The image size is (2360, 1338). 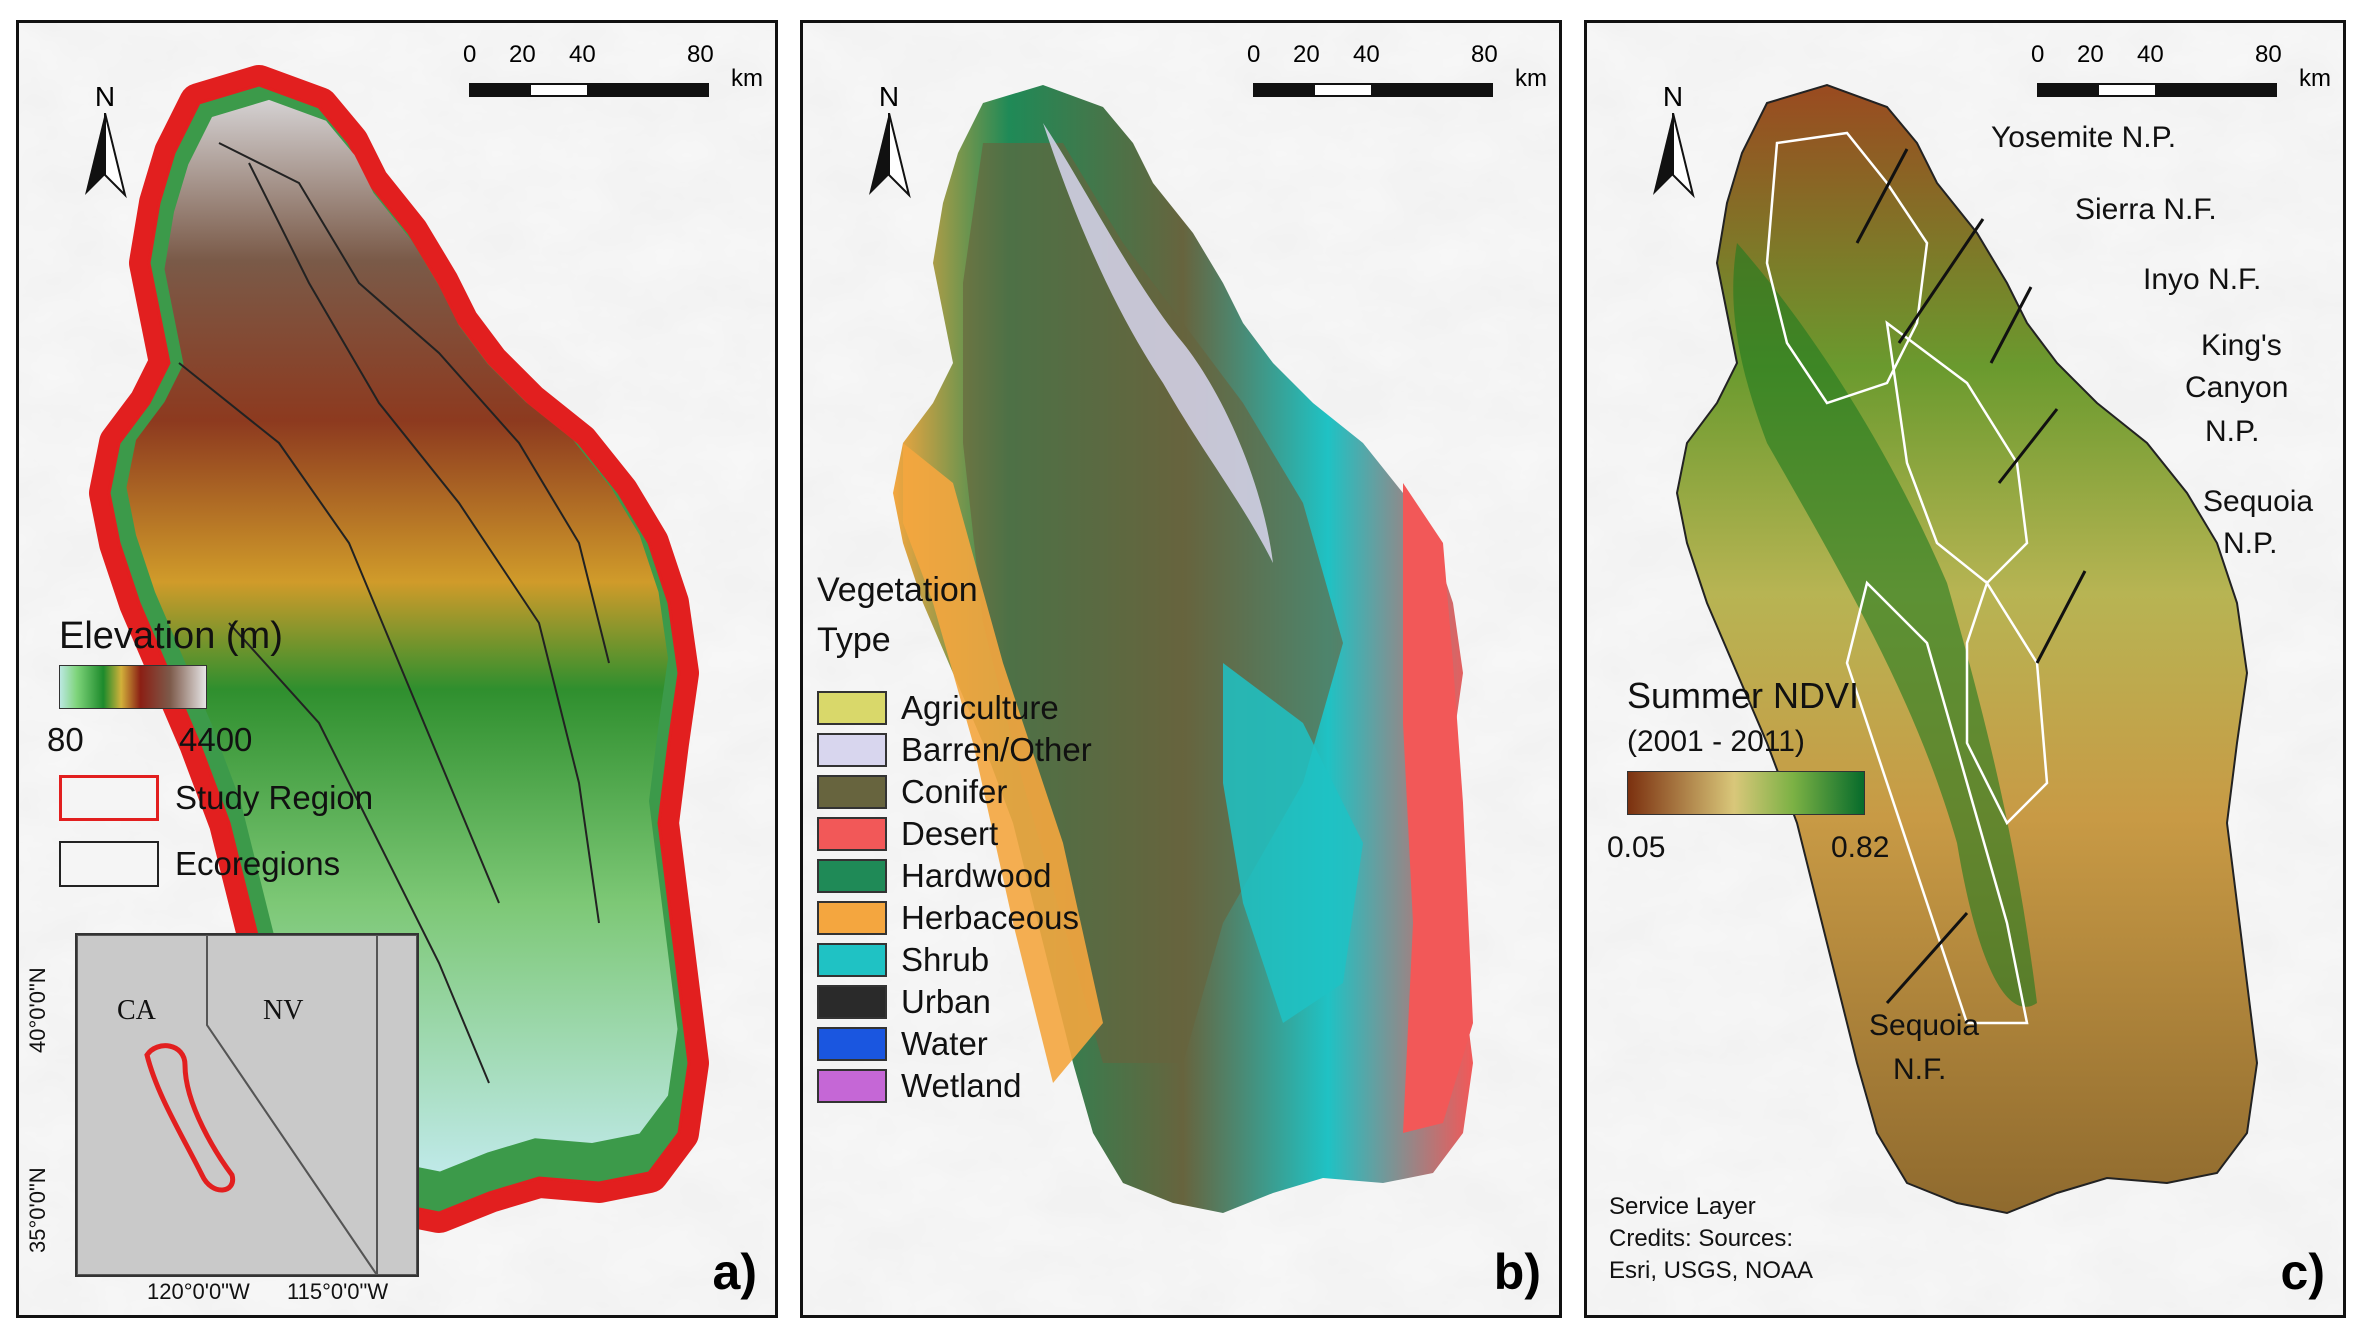 I want to click on elevation-max: 4400, so click(x=216, y=739).